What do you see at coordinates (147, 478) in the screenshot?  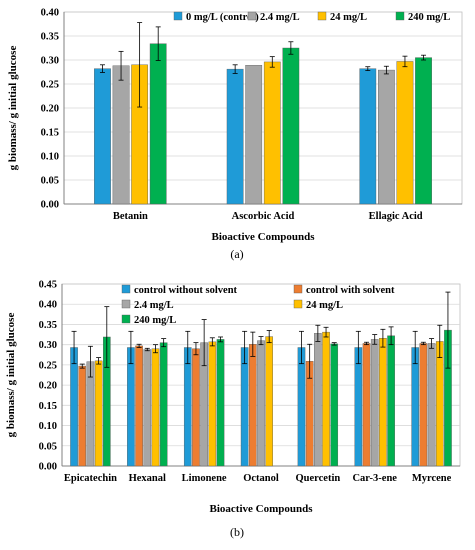 I see `category-label: Hexanal` at bounding box center [147, 478].